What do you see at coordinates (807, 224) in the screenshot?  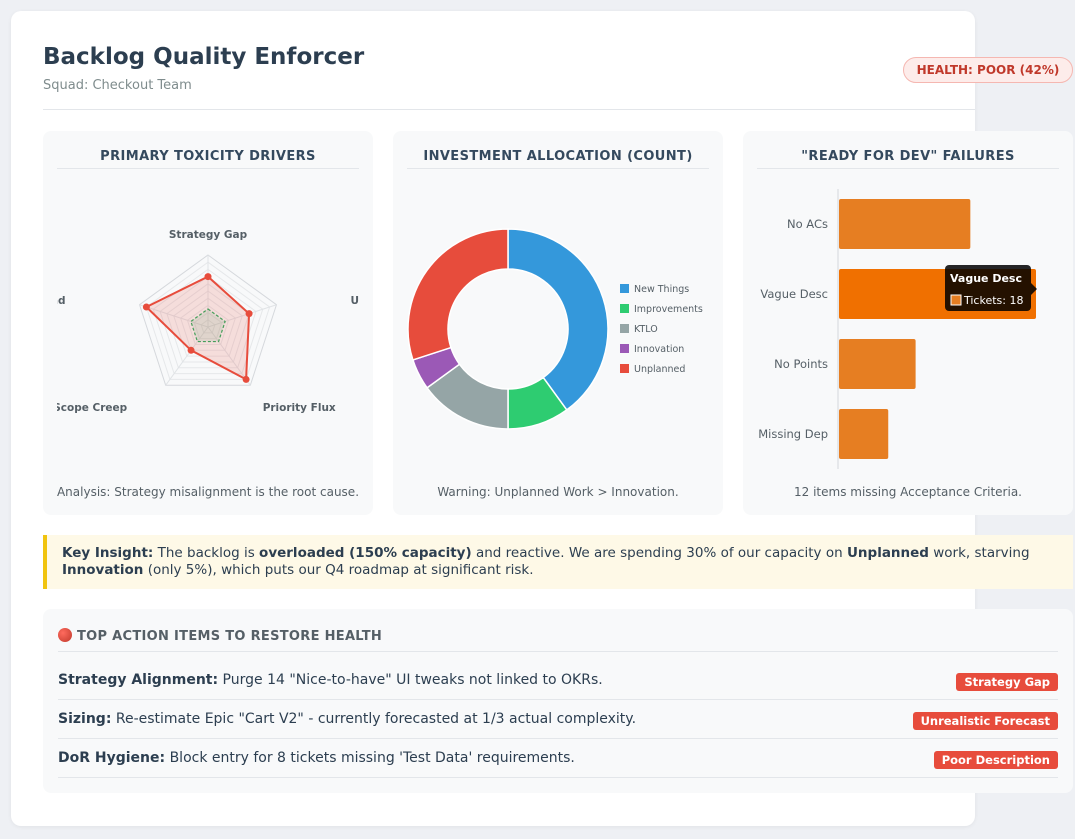 I see `bar-category-label: No ACs` at bounding box center [807, 224].